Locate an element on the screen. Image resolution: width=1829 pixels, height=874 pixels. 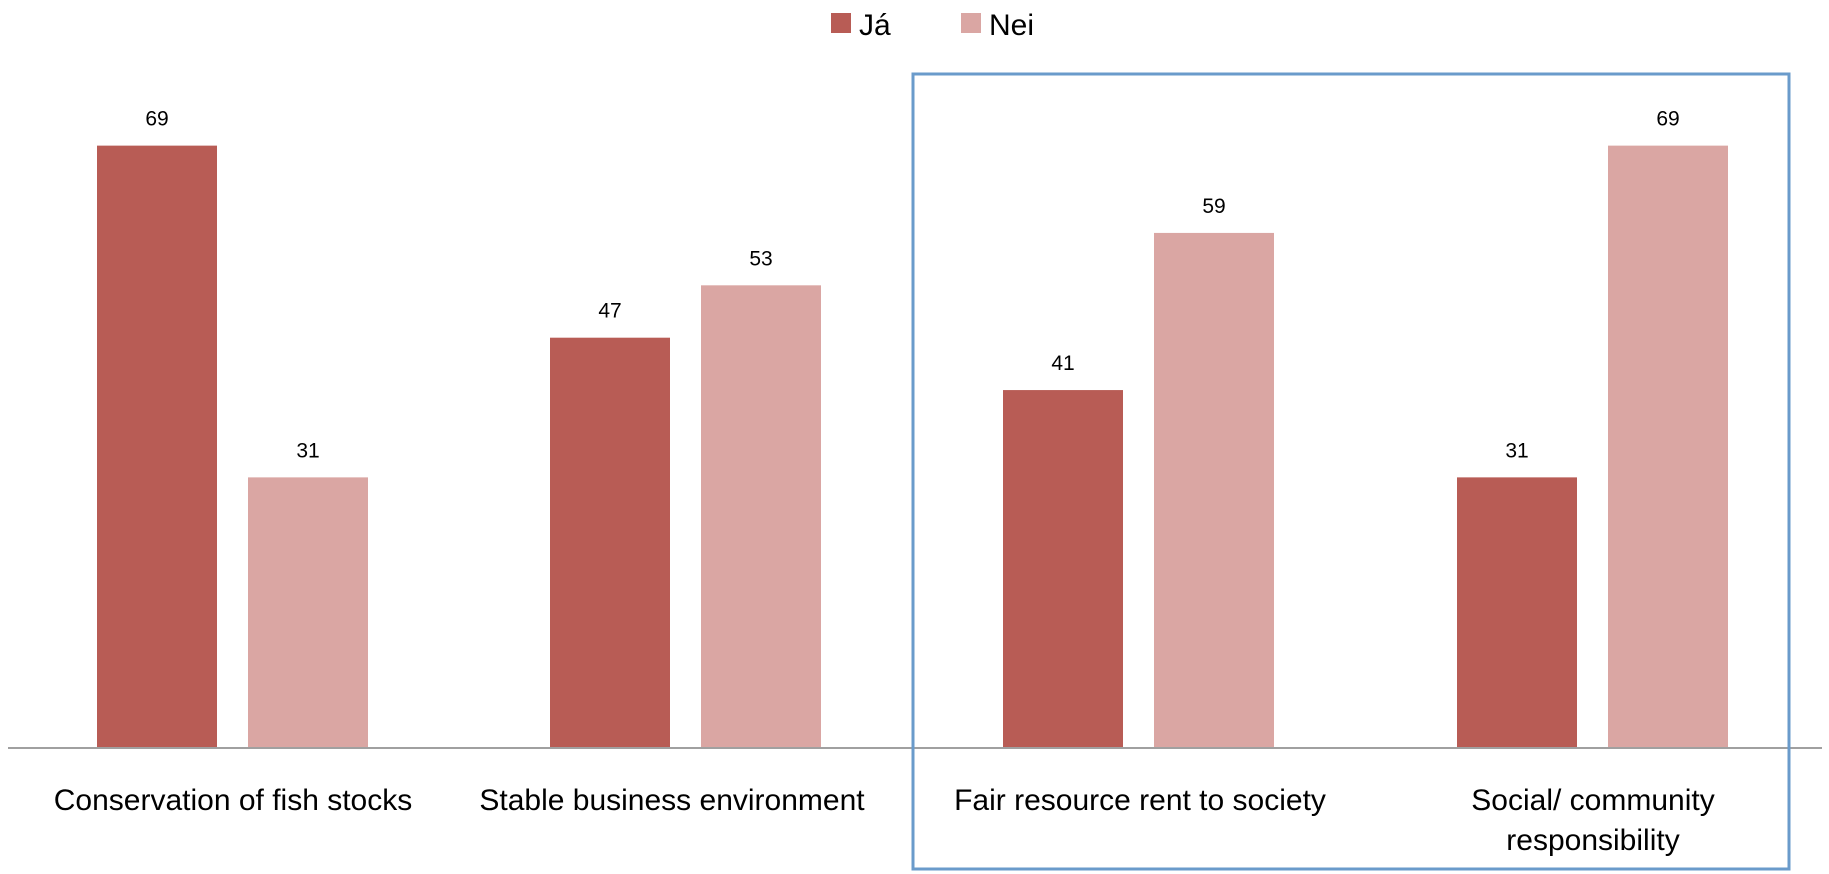
data-label-conservation-of-fish-stocks-nei: 31 is located at coordinates (307, 450).